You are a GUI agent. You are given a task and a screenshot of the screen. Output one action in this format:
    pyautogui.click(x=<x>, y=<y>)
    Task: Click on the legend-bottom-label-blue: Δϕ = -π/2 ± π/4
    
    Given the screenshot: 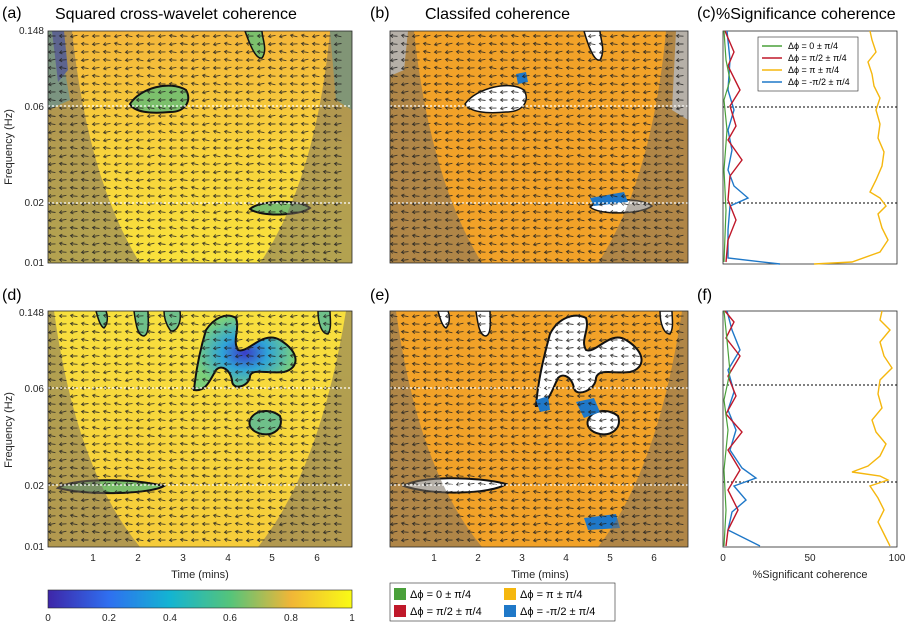 What is the action you would take?
    pyautogui.click(x=557, y=612)
    